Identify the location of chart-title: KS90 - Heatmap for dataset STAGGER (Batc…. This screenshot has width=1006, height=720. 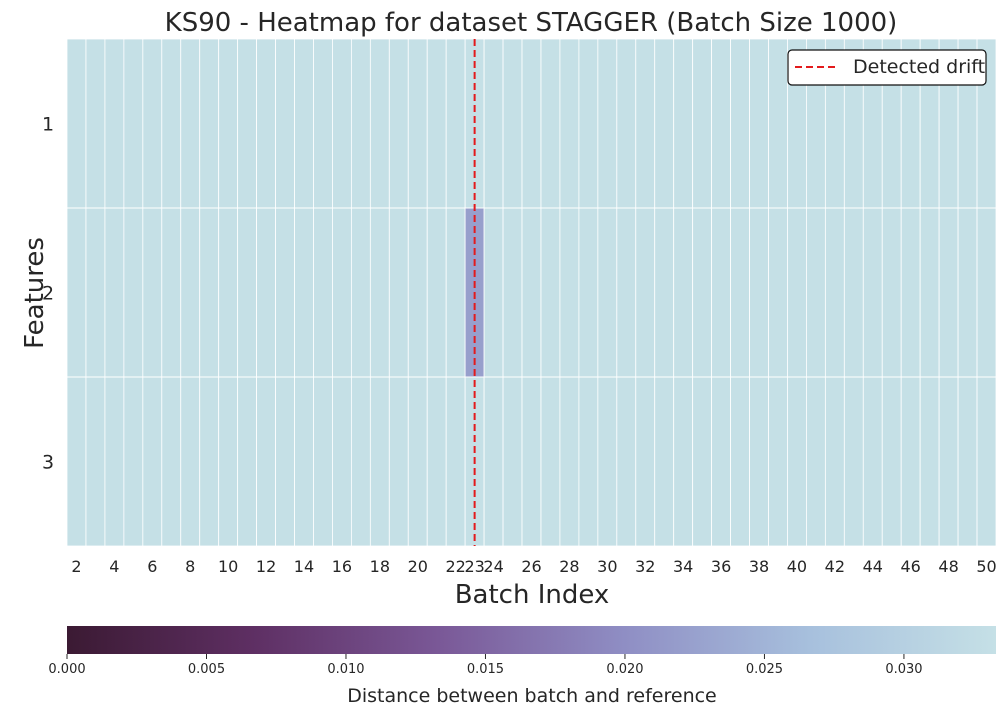
(531, 23).